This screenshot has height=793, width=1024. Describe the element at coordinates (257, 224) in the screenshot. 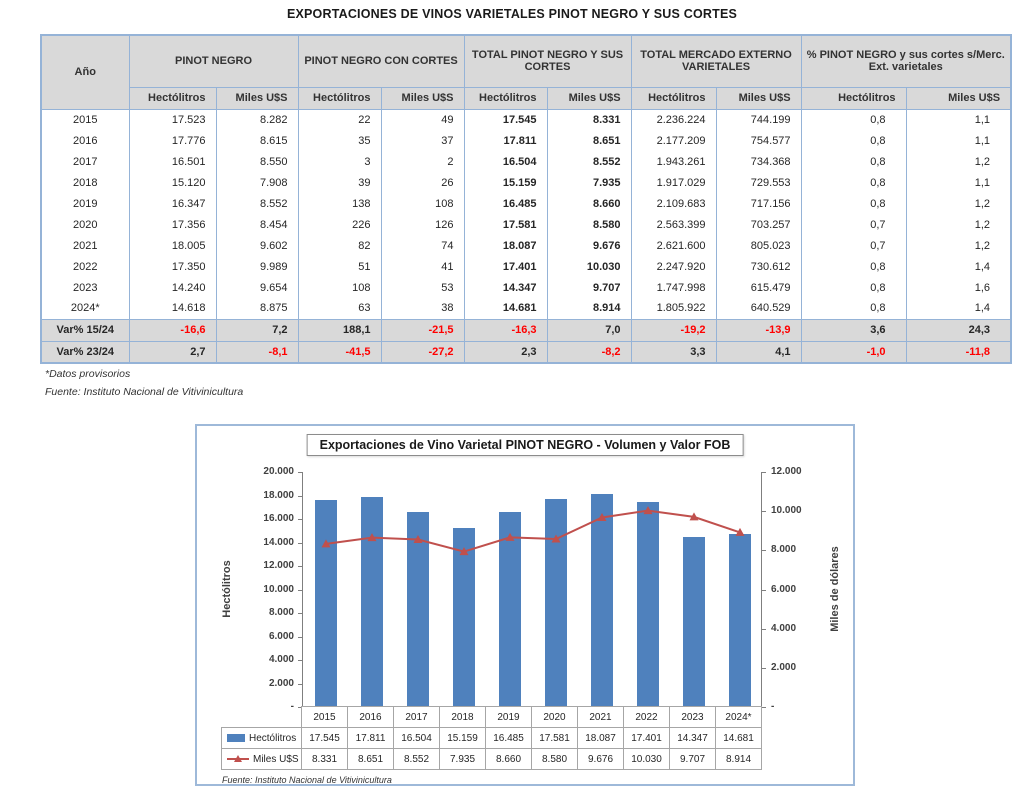

I see `table-cell: 8.454` at that location.